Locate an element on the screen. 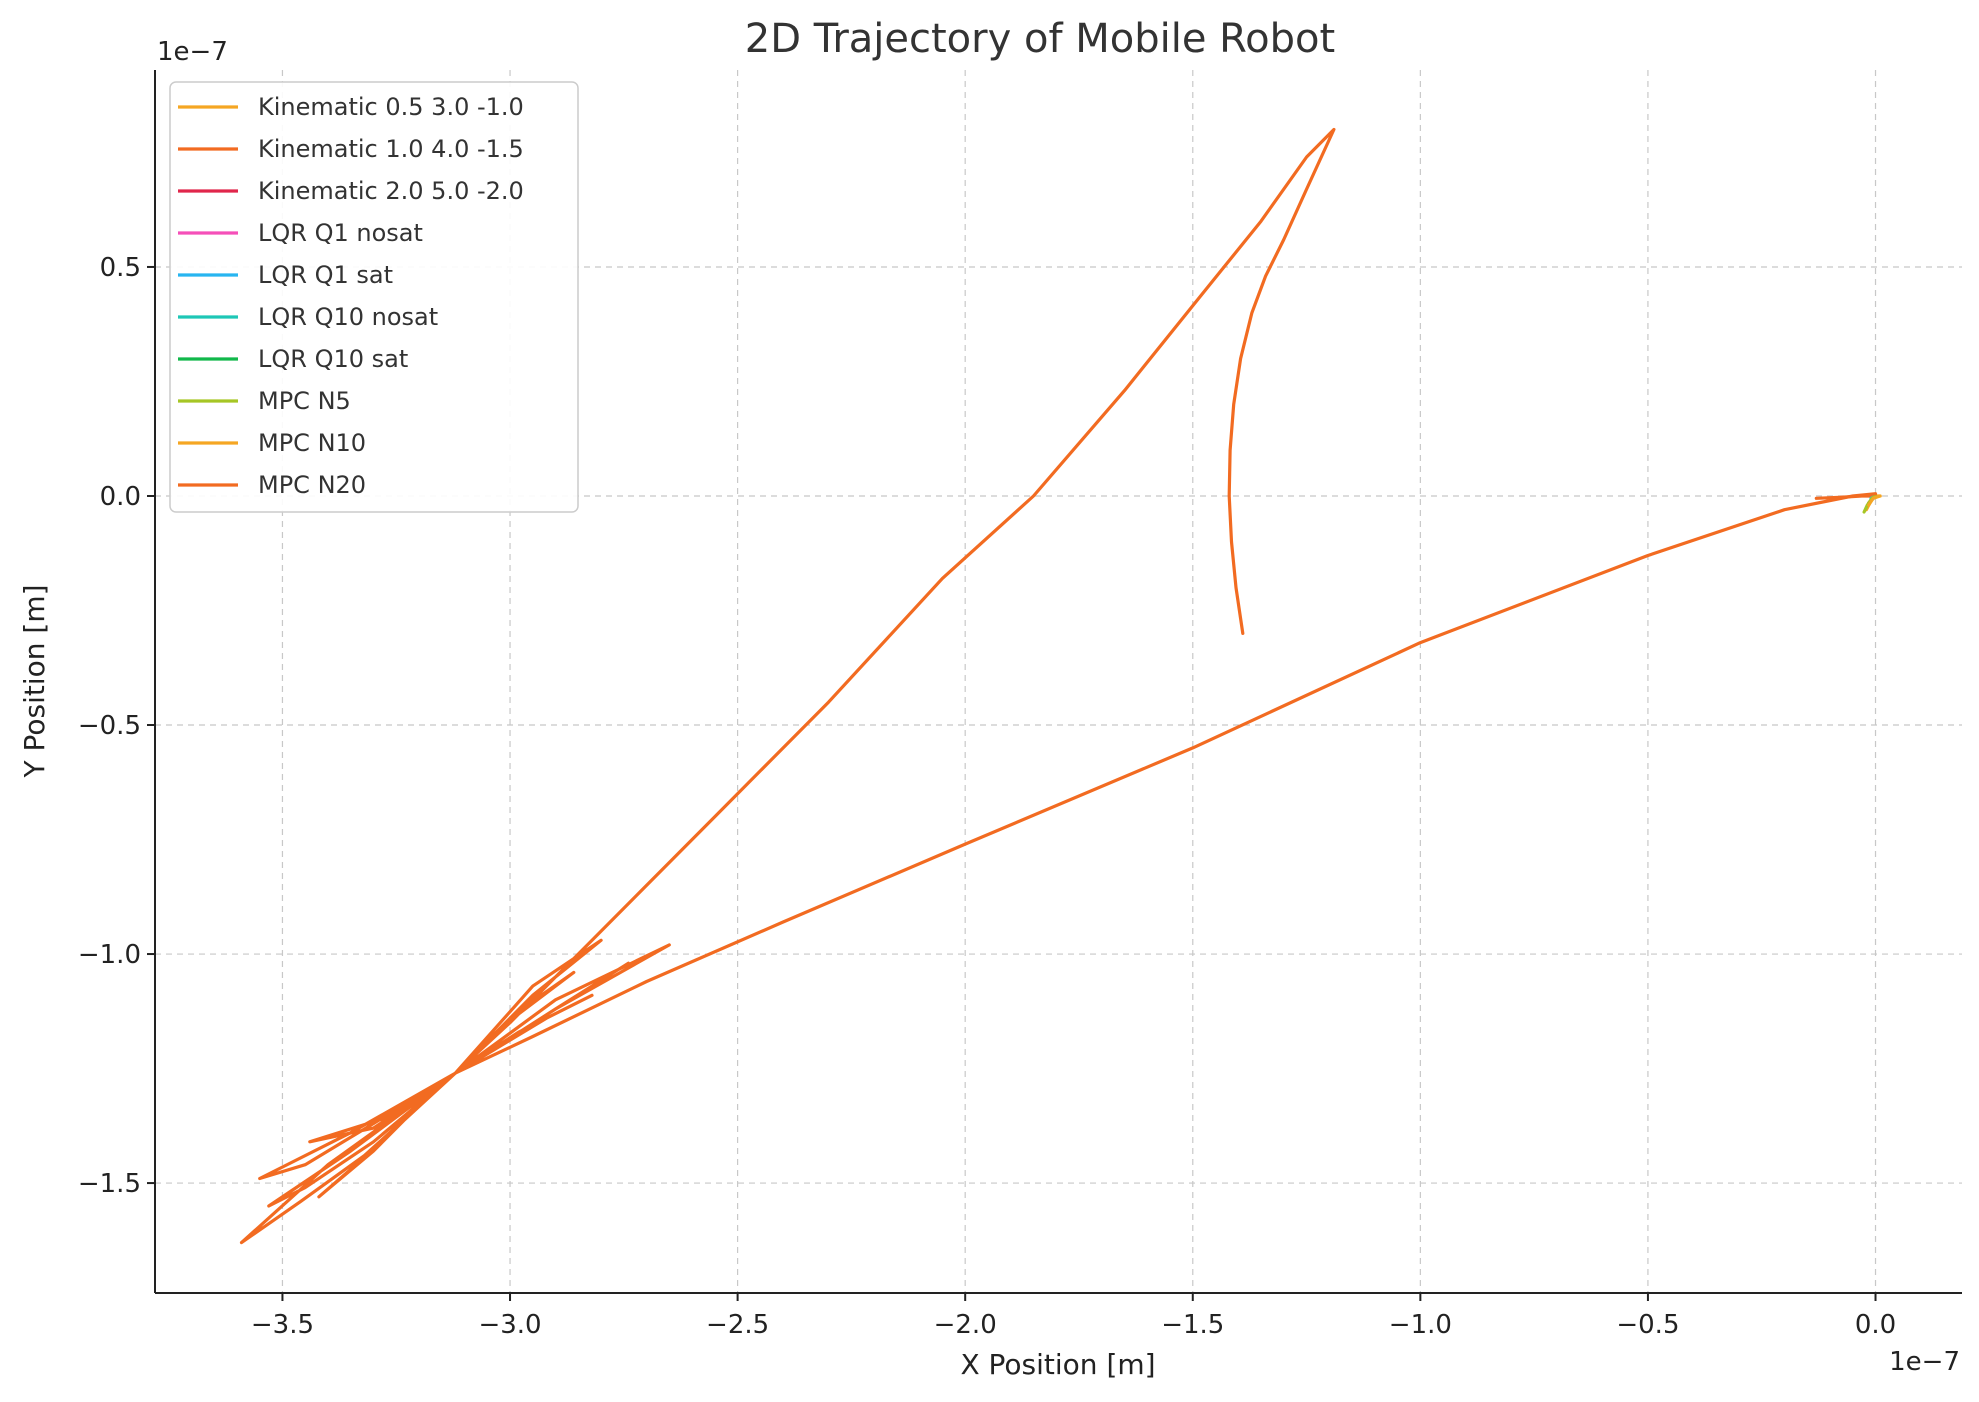 Image resolution: width=1979 pixels, height=1402 pixels. x-tick-label: −2.5 is located at coordinates (737, 1325).